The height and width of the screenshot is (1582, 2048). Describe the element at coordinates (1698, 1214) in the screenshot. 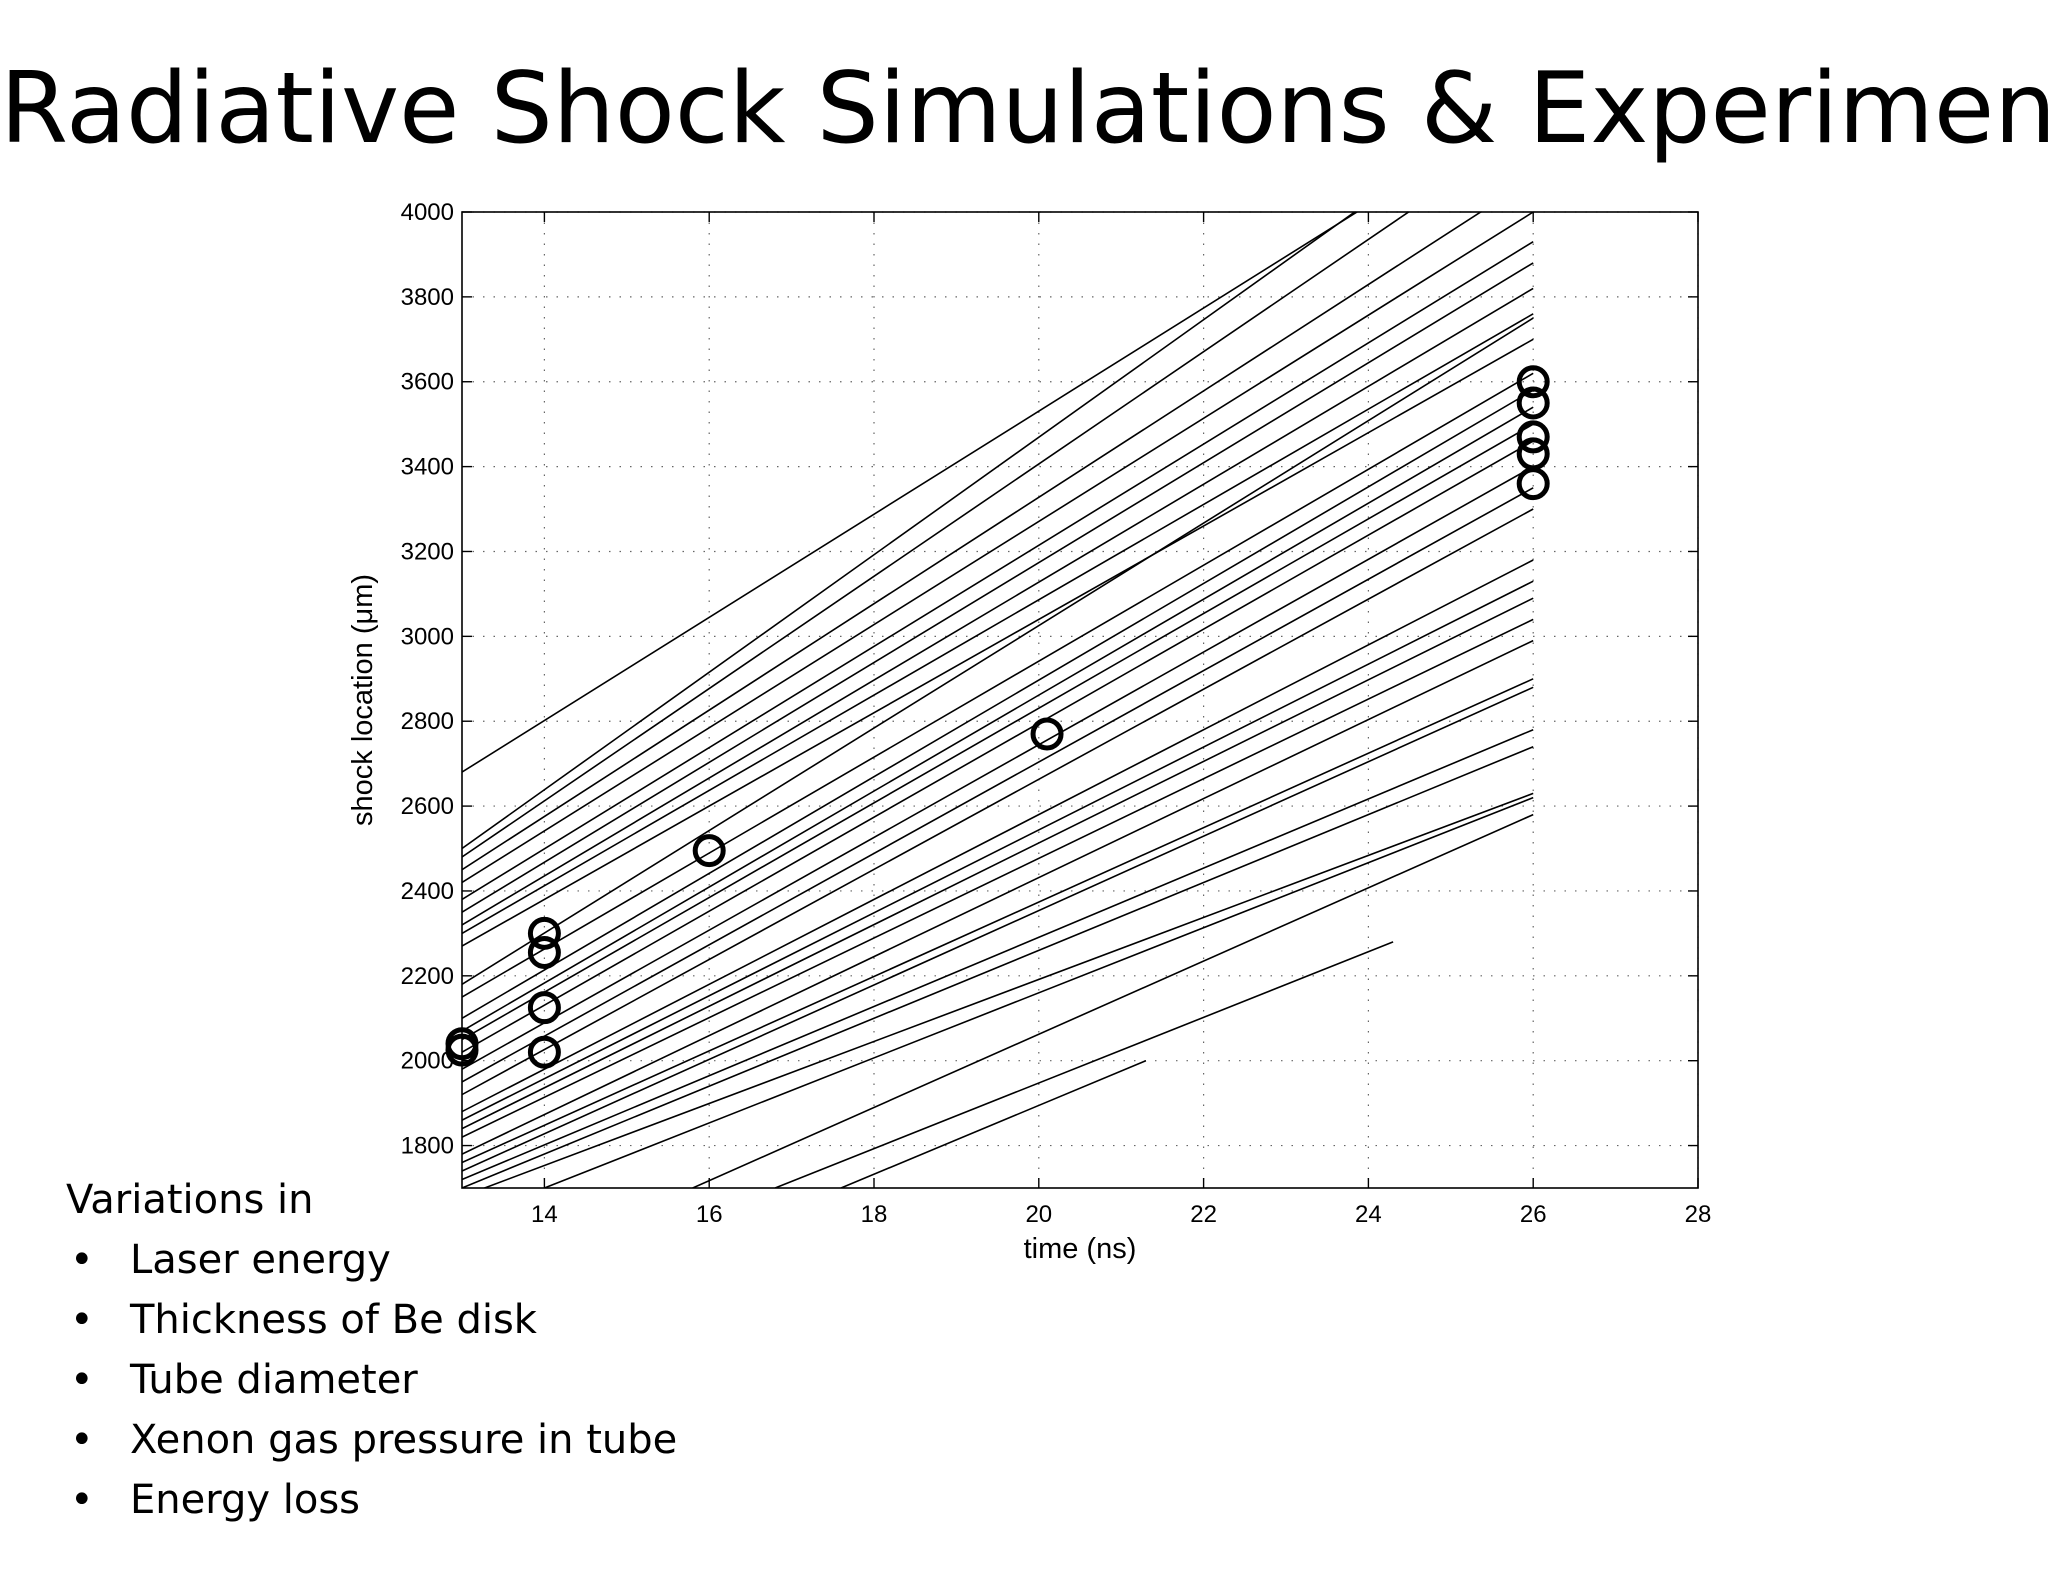

I see `x-tick-label: 28` at that location.